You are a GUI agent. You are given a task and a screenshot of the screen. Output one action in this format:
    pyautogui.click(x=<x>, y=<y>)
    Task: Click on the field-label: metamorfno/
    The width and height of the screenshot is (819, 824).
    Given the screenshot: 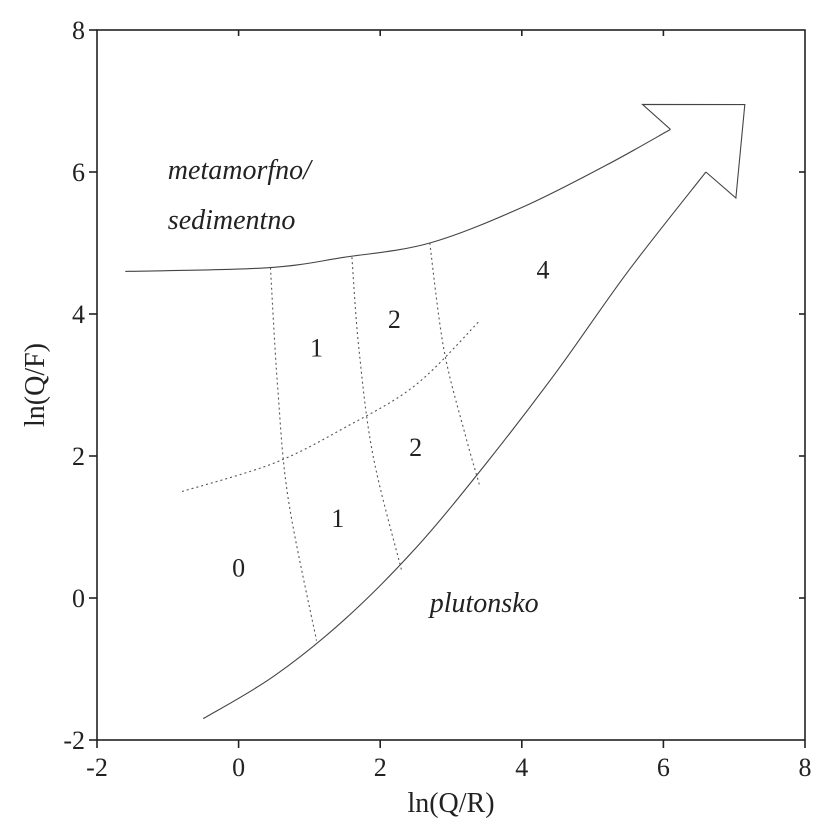 What is the action you would take?
    pyautogui.click(x=240, y=170)
    